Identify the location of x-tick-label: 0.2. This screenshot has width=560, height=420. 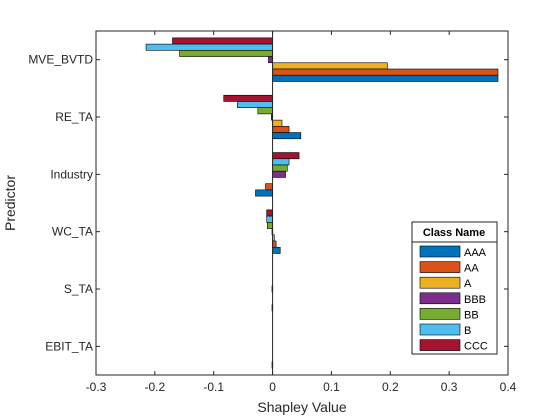
(390, 387).